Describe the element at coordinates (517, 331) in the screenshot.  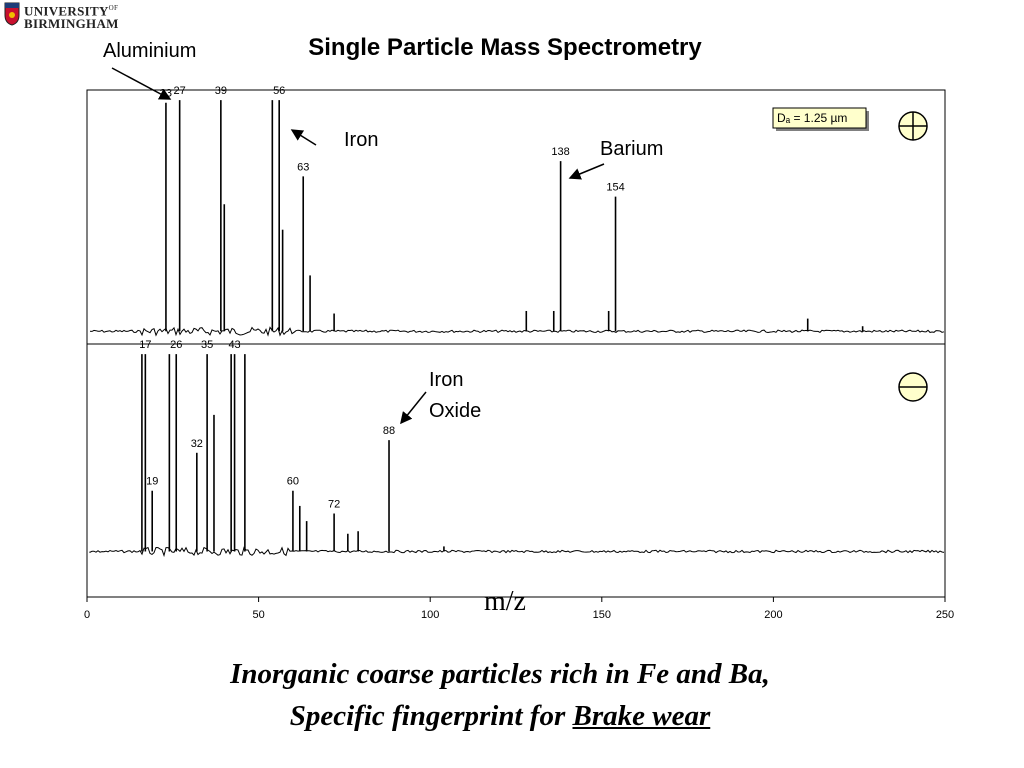
I see `baseline-trace-positive` at that location.